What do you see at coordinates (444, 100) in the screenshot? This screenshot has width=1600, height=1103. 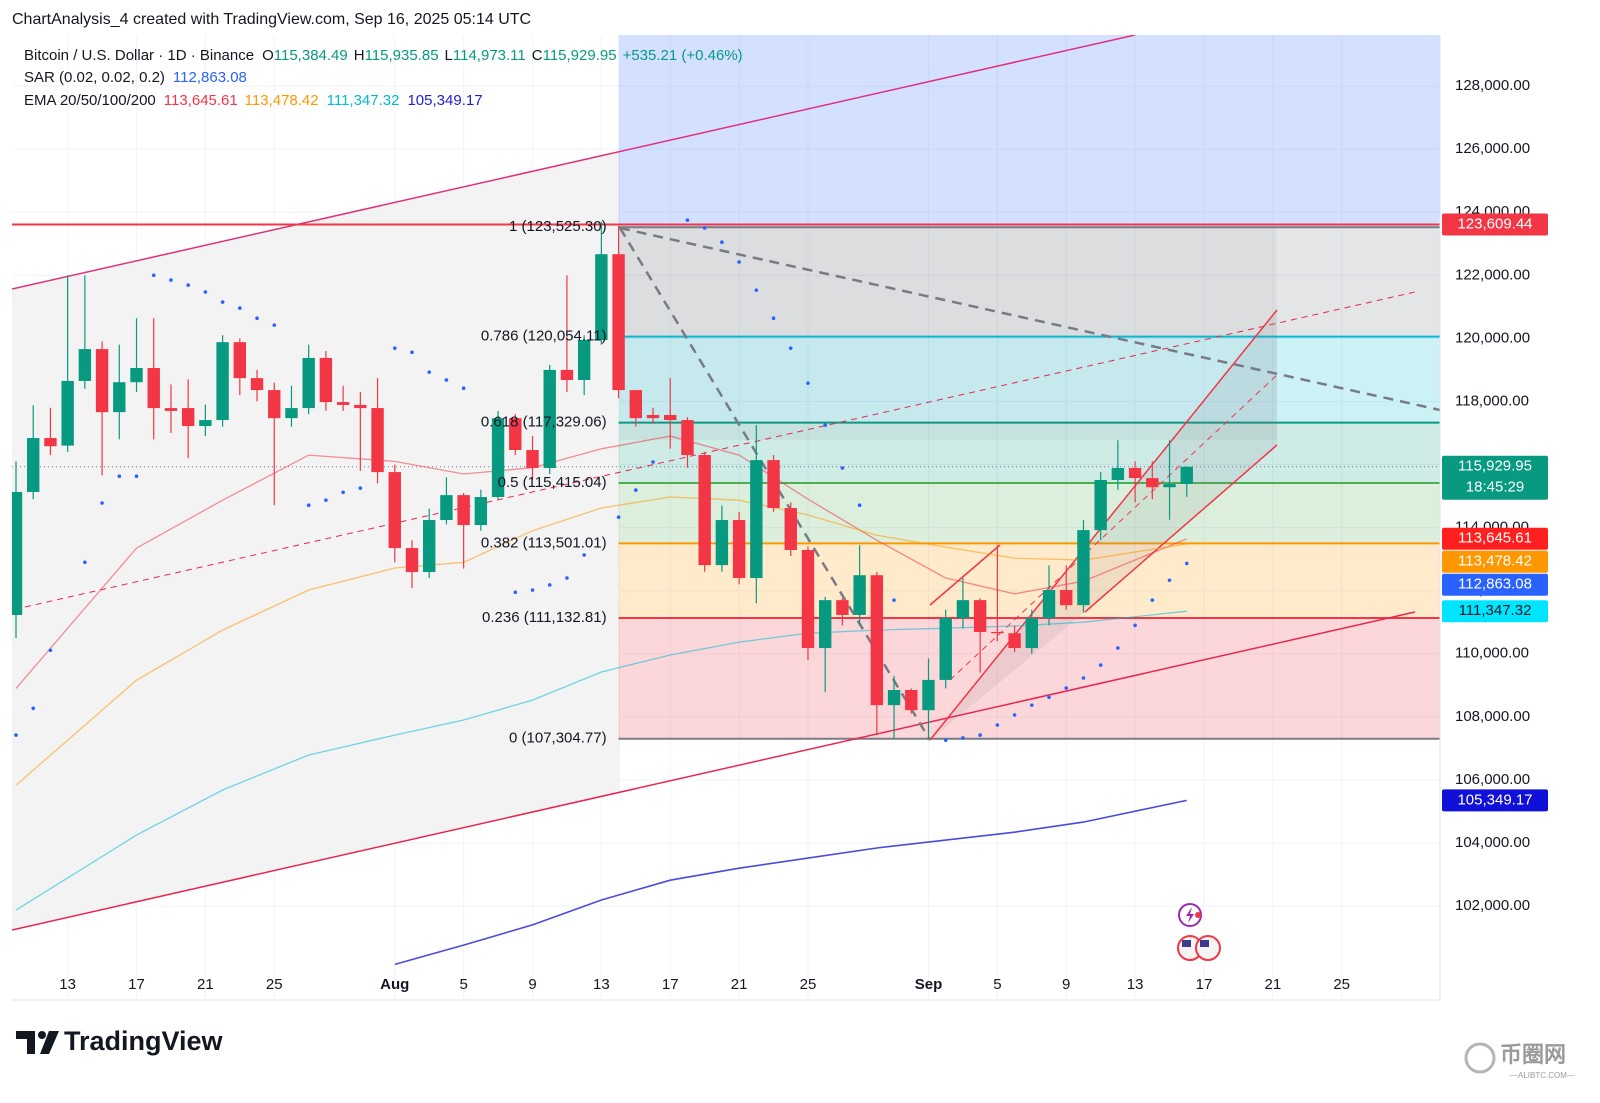 I see `ema-value: 105,349.17` at bounding box center [444, 100].